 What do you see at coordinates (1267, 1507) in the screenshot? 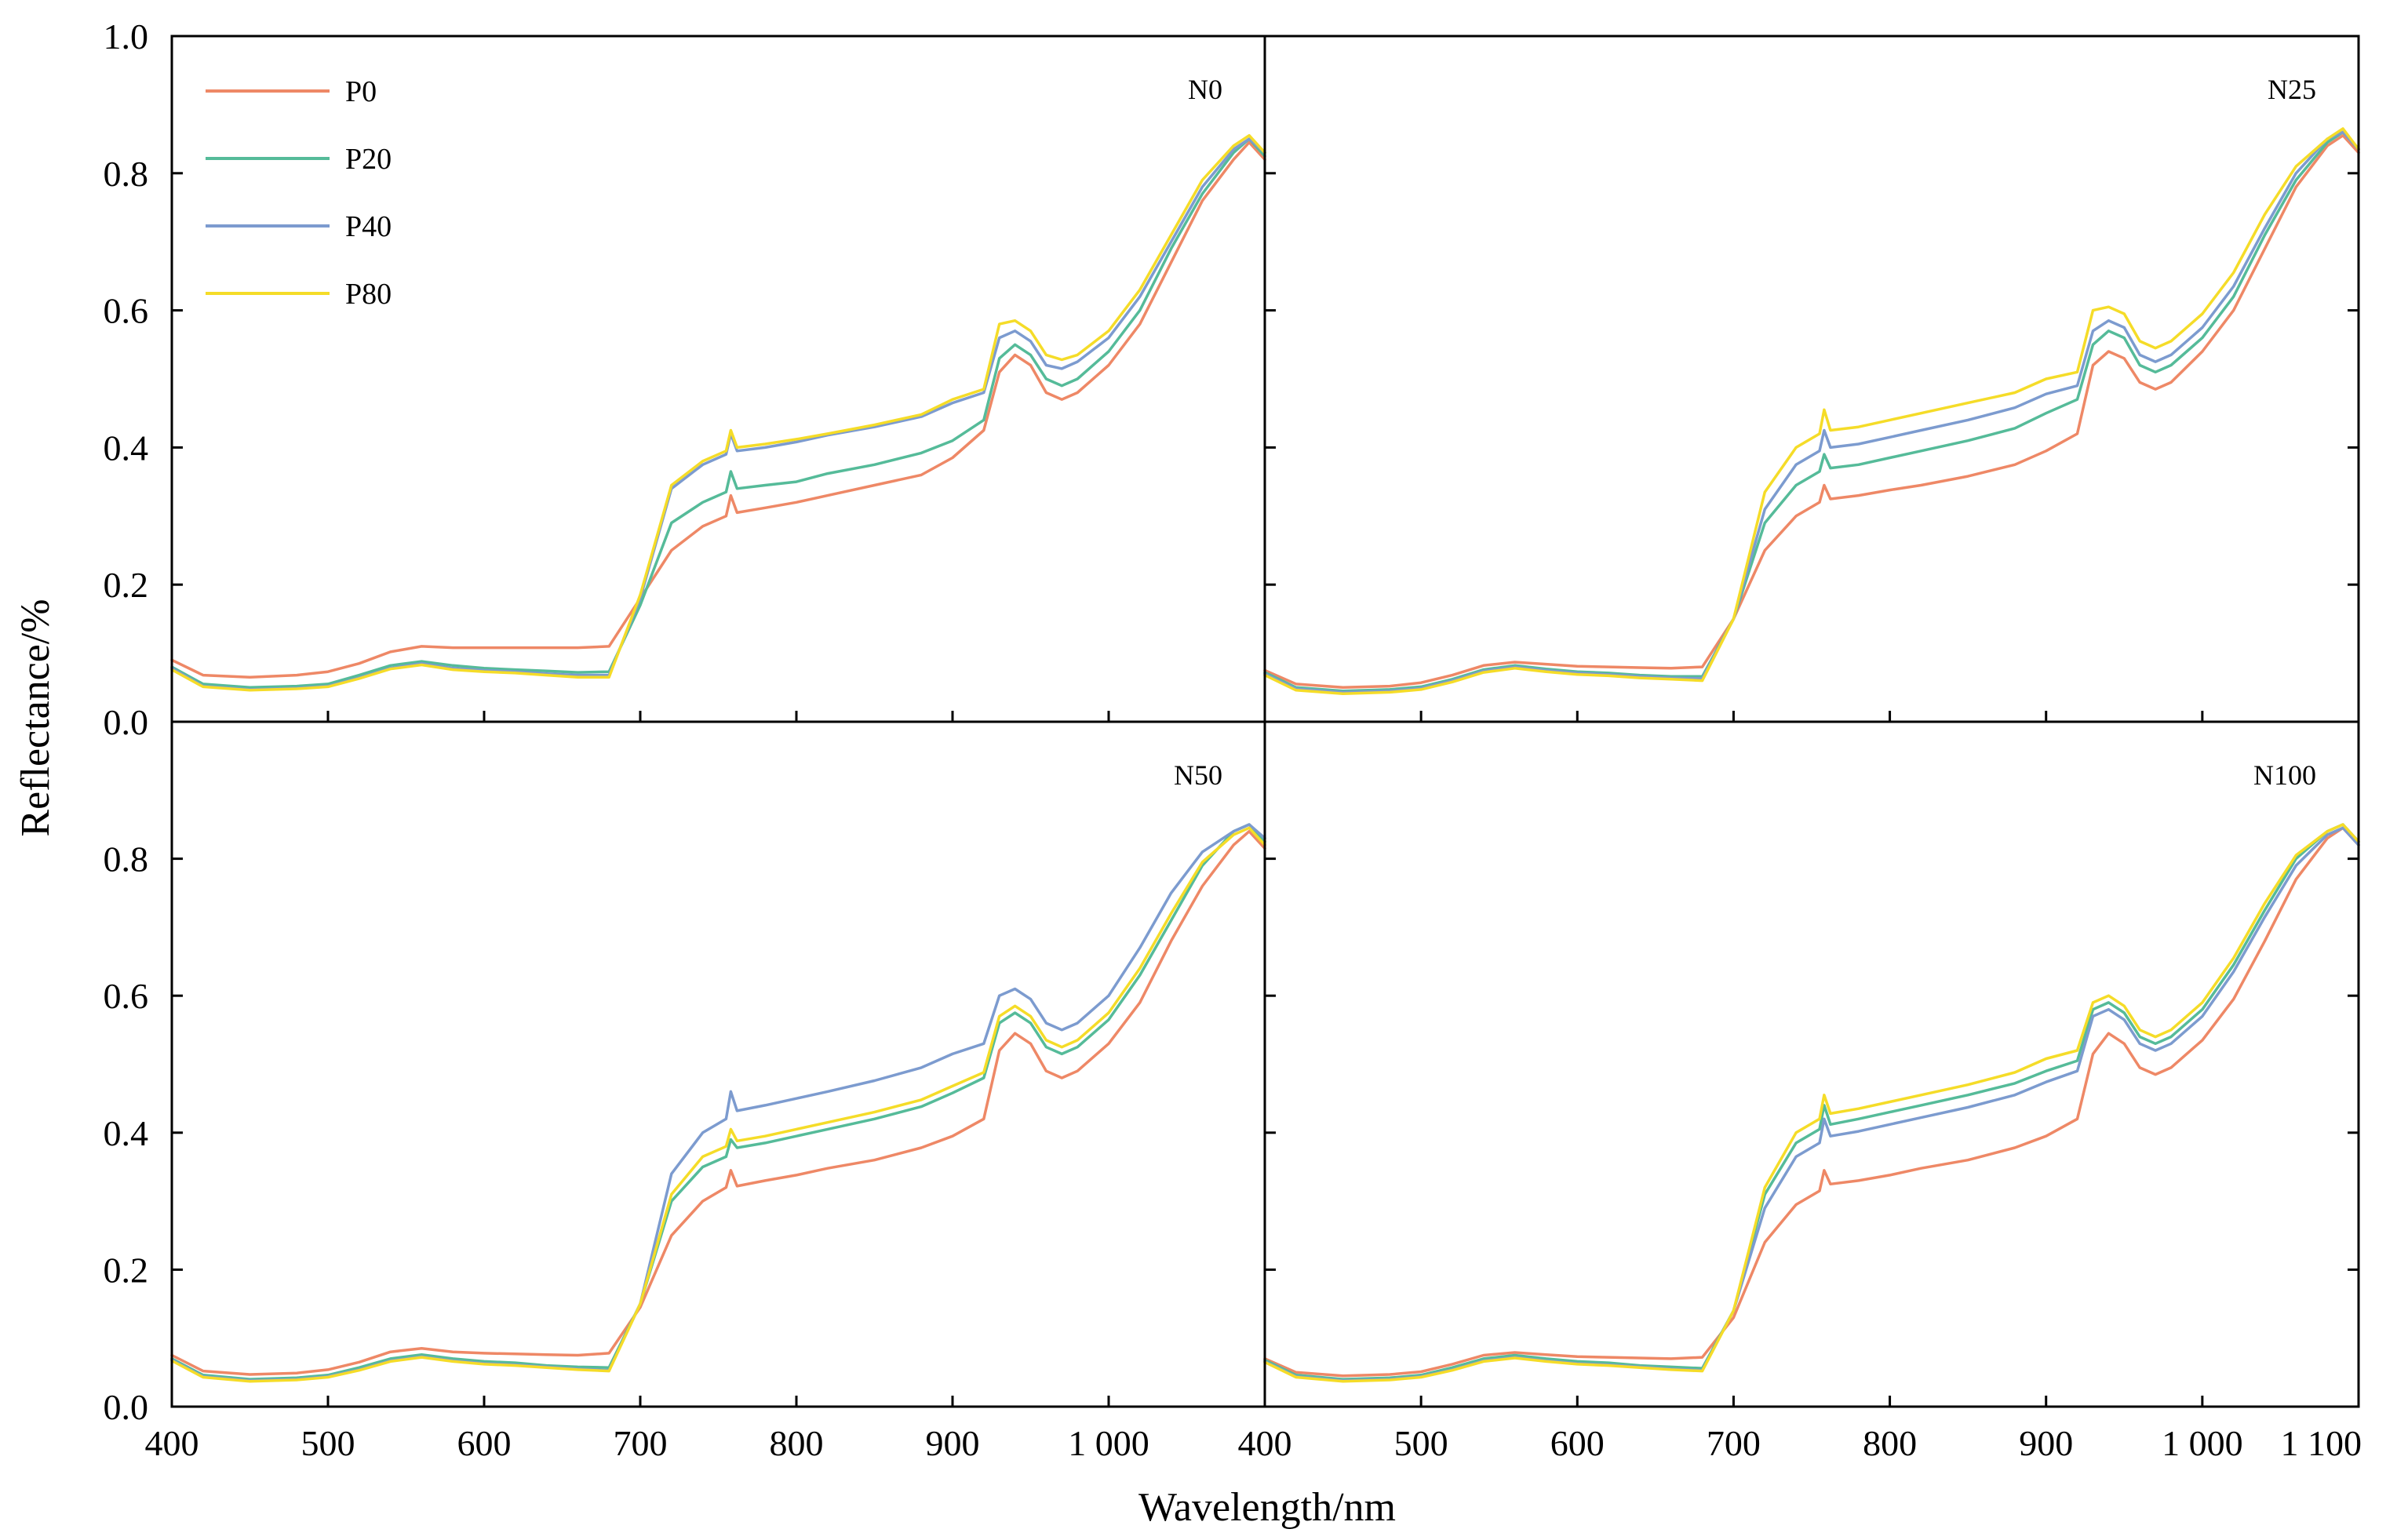
I see `x-axis-title: Wavelength/nm` at bounding box center [1267, 1507].